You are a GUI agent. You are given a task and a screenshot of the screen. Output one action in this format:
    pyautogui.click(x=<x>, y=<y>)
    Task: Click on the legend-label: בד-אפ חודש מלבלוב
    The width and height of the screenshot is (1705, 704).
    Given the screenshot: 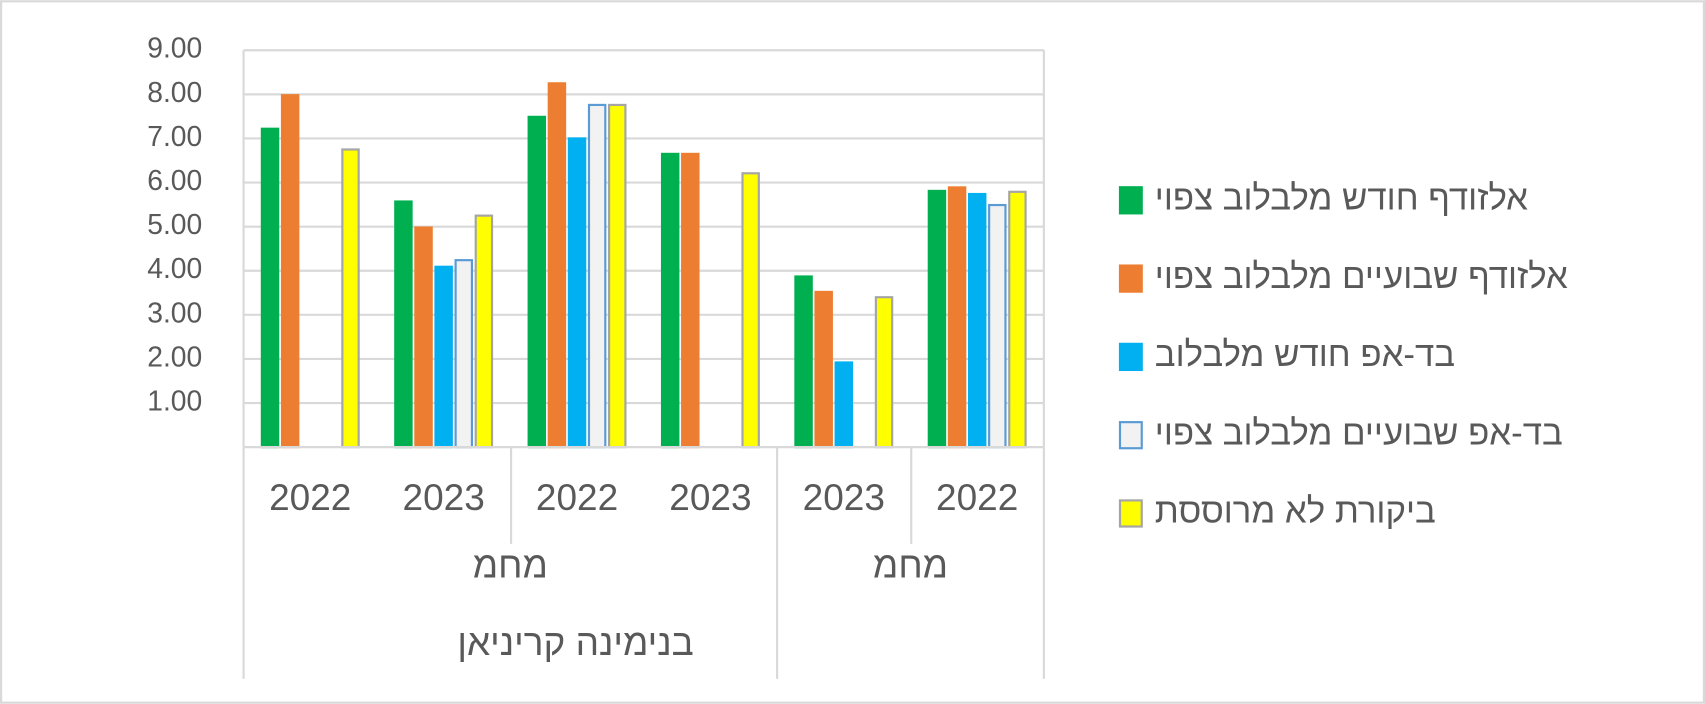 What is the action you would take?
    pyautogui.click(x=1305, y=355)
    